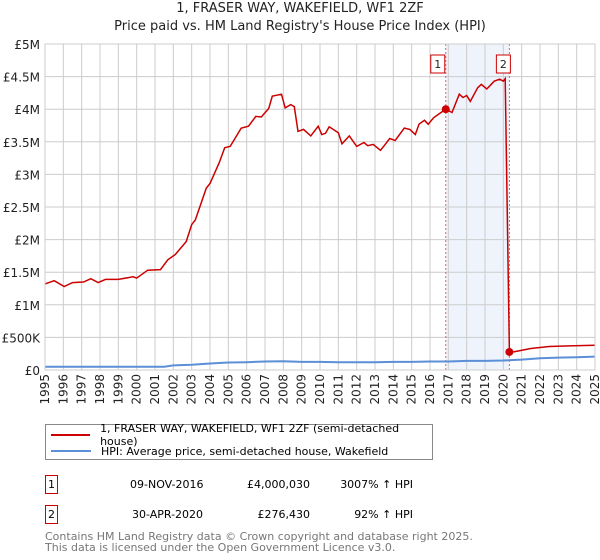 This screenshot has width=600, height=560. I want to click on sale-date: 09-NOV-2016, so click(167, 484).